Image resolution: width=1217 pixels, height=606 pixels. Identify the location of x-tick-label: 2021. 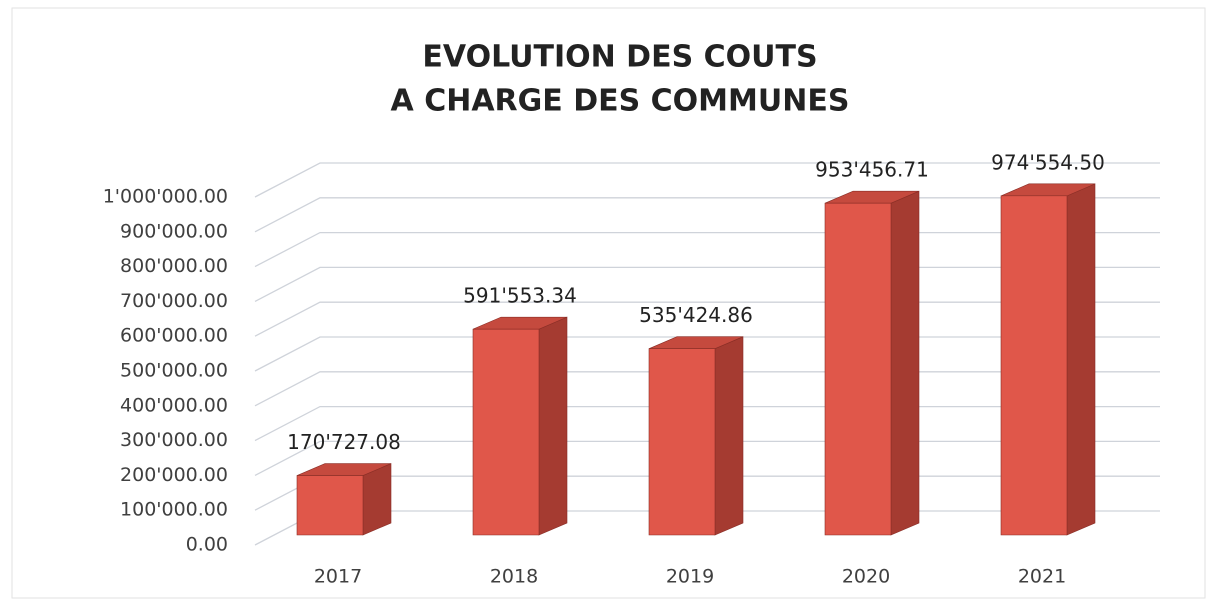
(1042, 577).